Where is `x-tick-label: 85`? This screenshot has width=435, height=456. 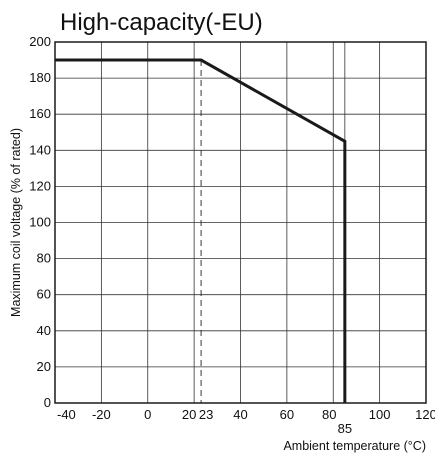 x-tick-label: 85 is located at coordinates (345, 428).